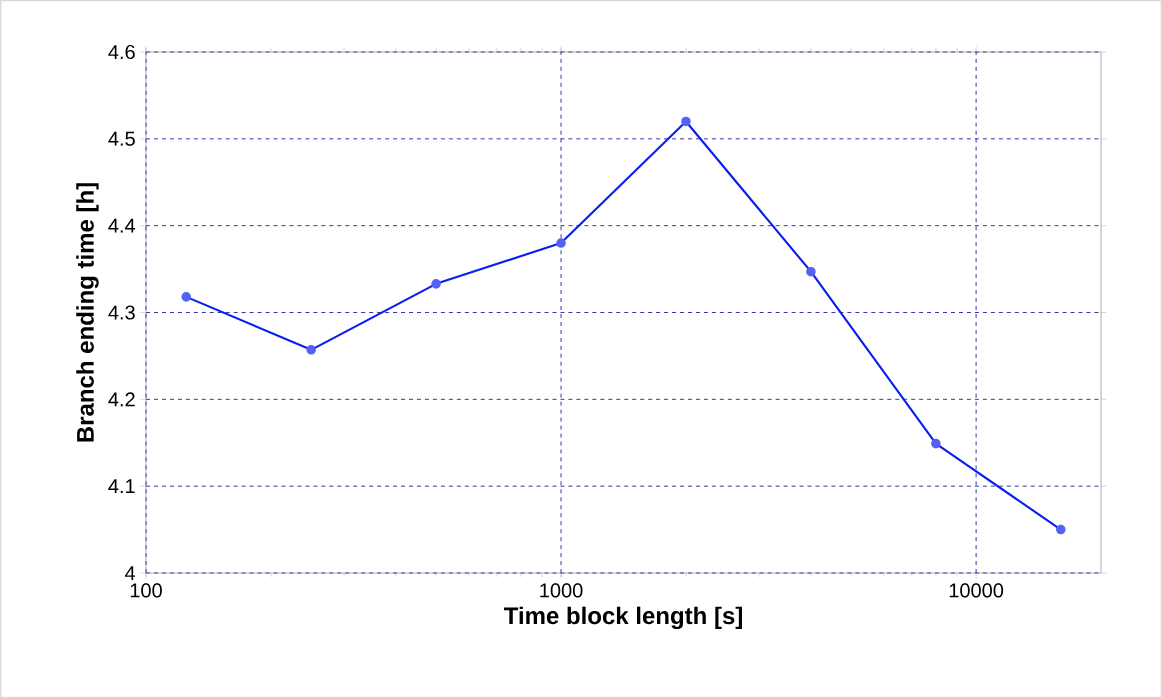 The image size is (1162, 698). What do you see at coordinates (121, 138) in the screenshot?
I see `y-tick-label: 4.5` at bounding box center [121, 138].